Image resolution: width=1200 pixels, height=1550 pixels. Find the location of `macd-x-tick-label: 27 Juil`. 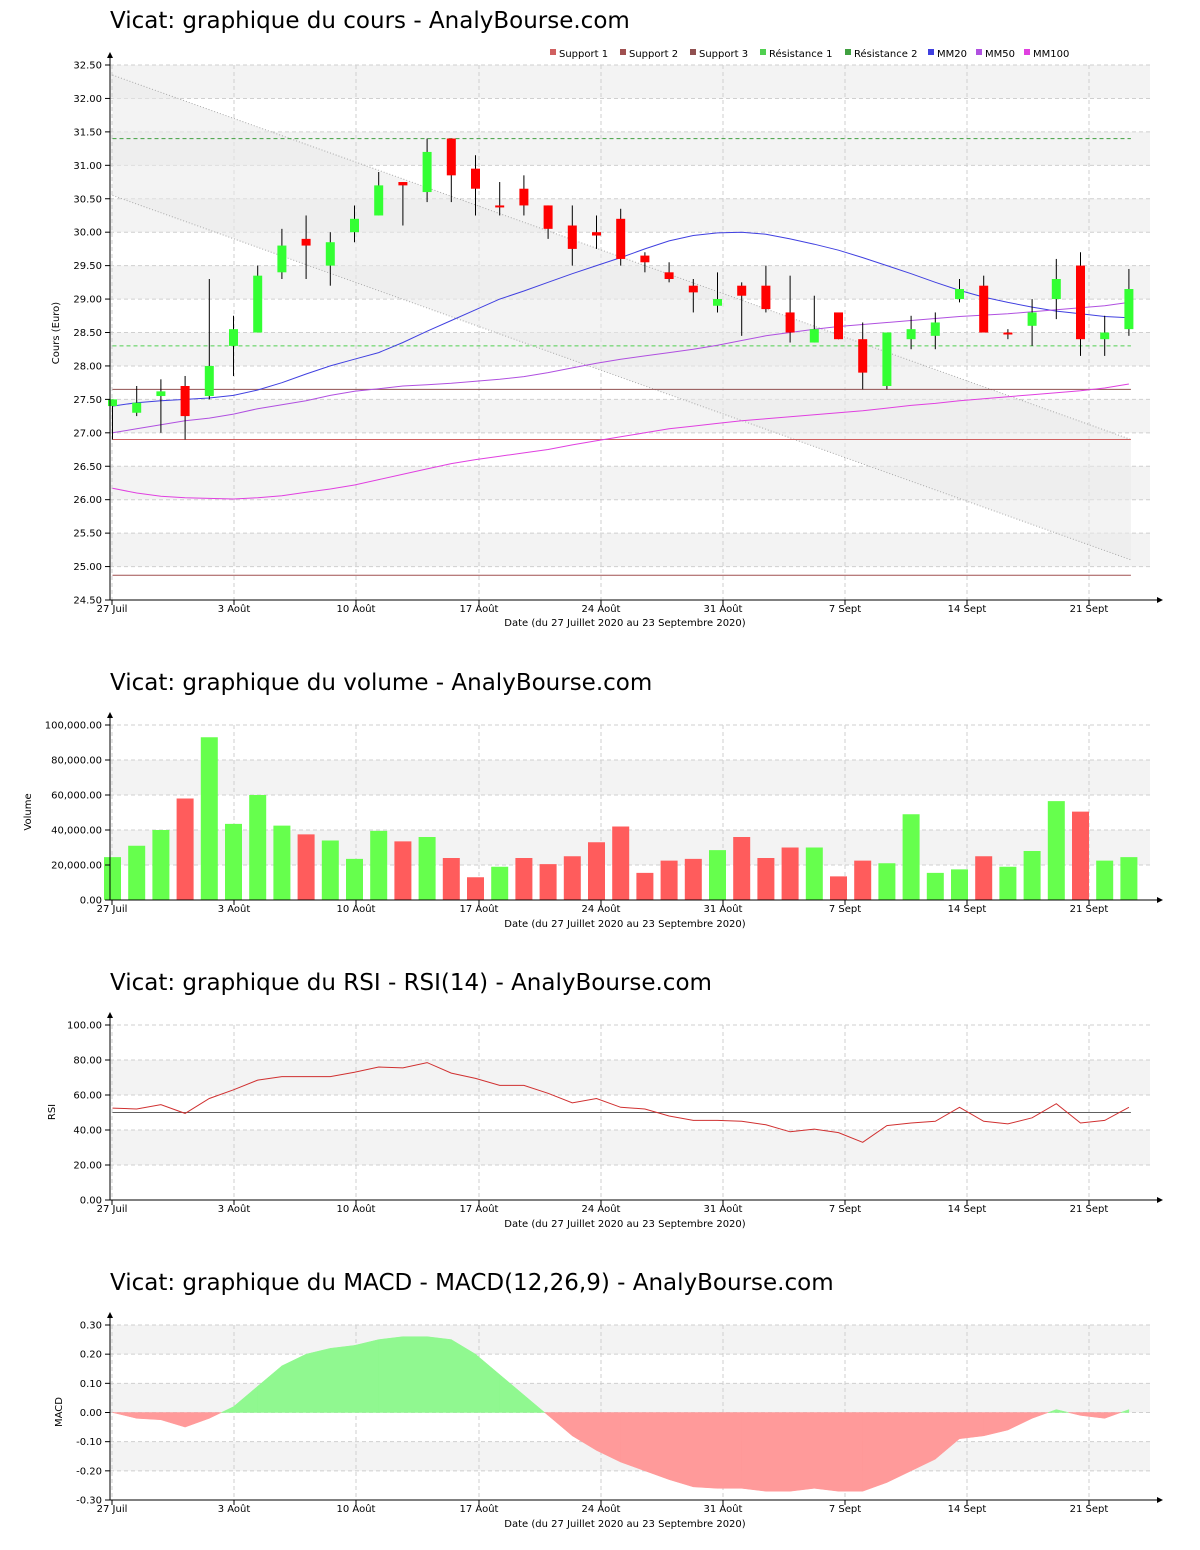

macd-x-tick-label: 27 Juil is located at coordinates (112, 1509).